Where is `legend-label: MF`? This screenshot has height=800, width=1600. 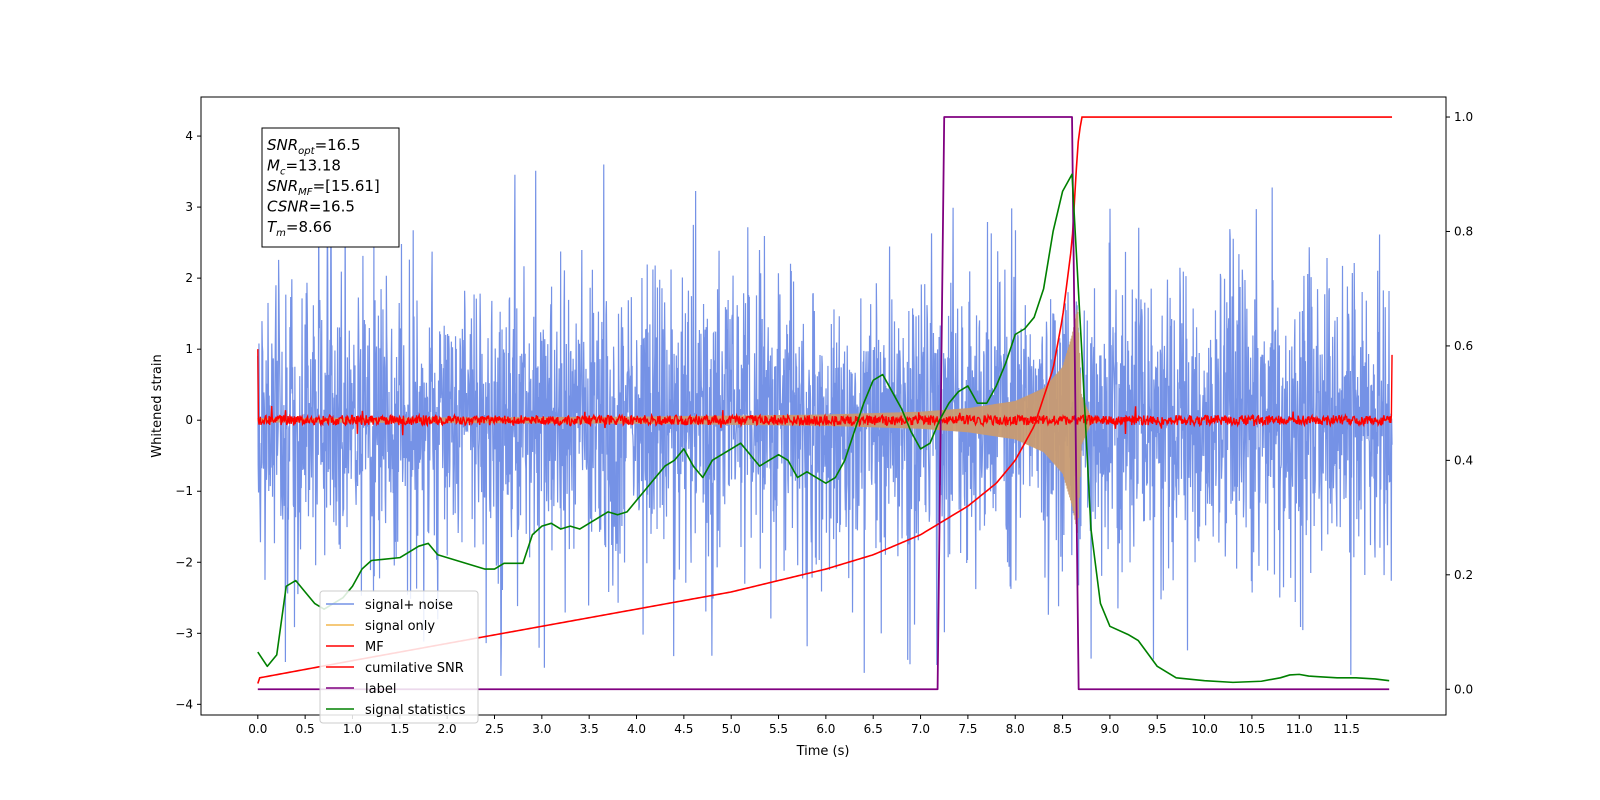
legend-label: MF is located at coordinates (374, 647).